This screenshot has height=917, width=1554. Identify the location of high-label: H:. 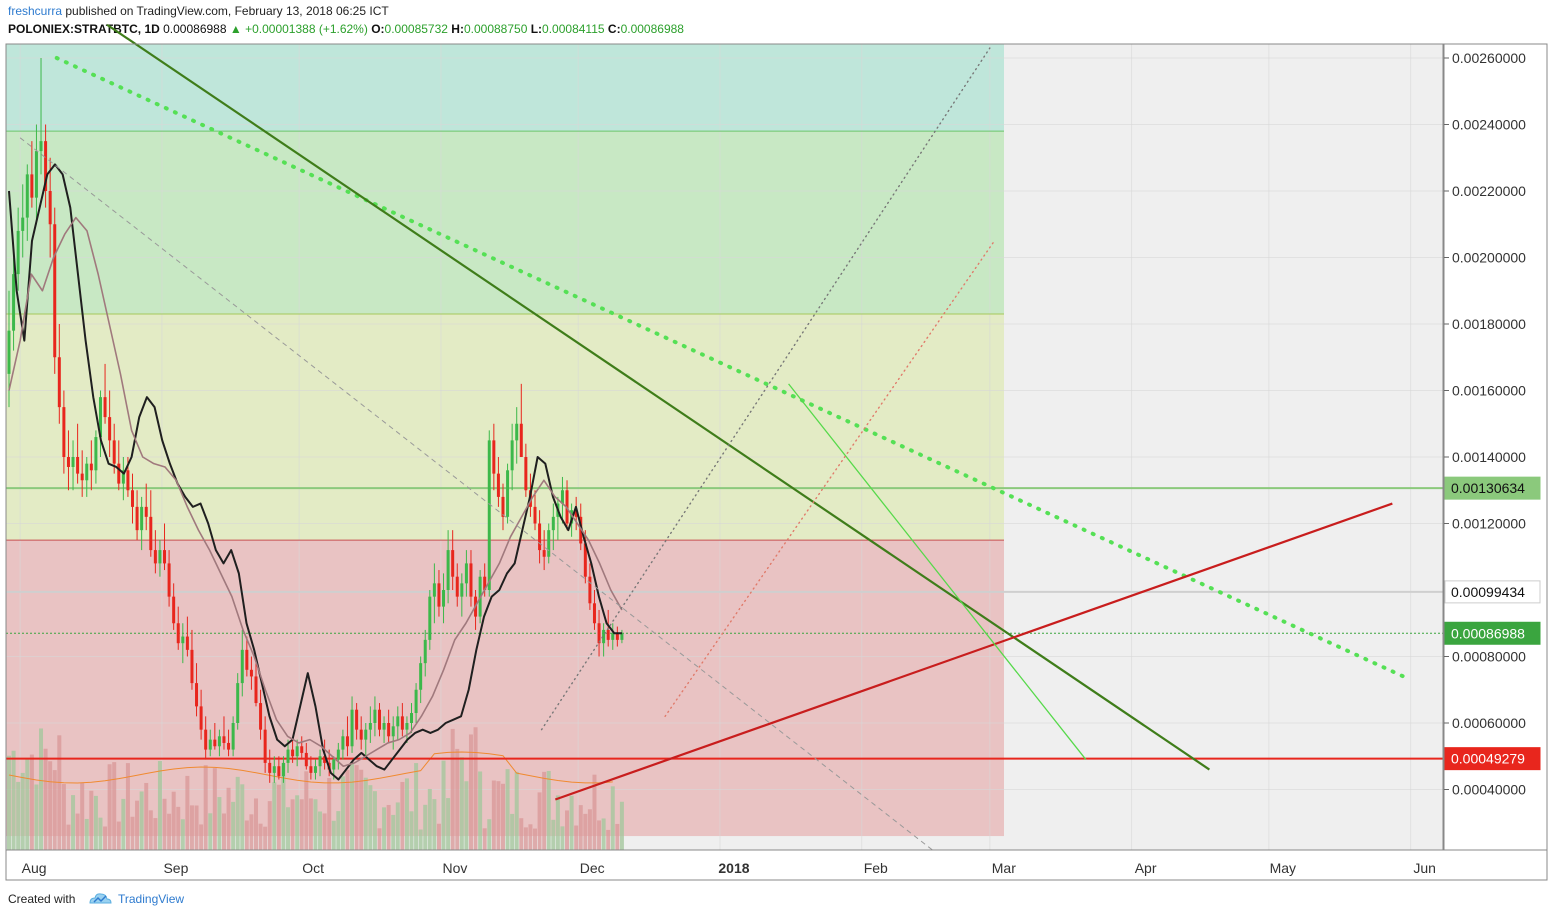
(457, 29).